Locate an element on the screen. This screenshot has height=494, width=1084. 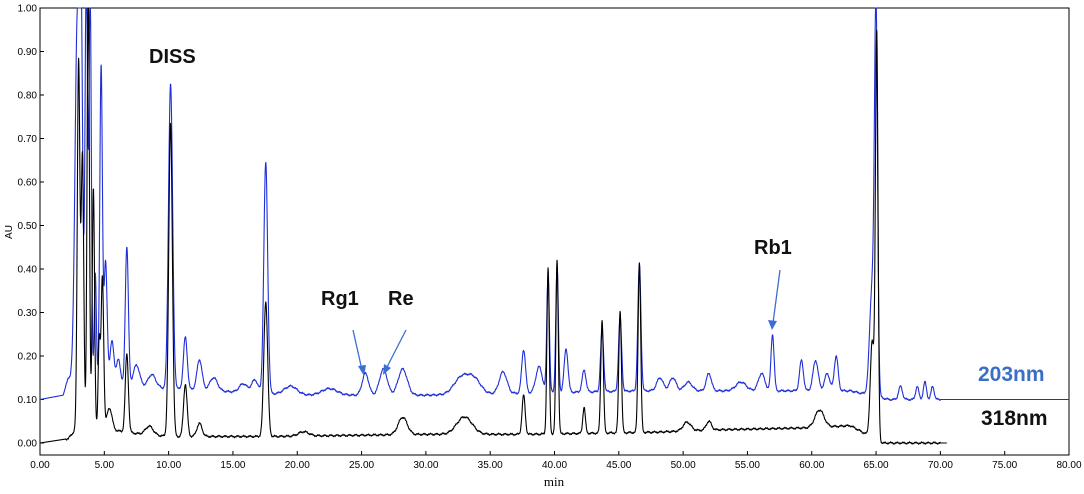
x-tick-label: 10.00 is located at coordinates (168, 465).